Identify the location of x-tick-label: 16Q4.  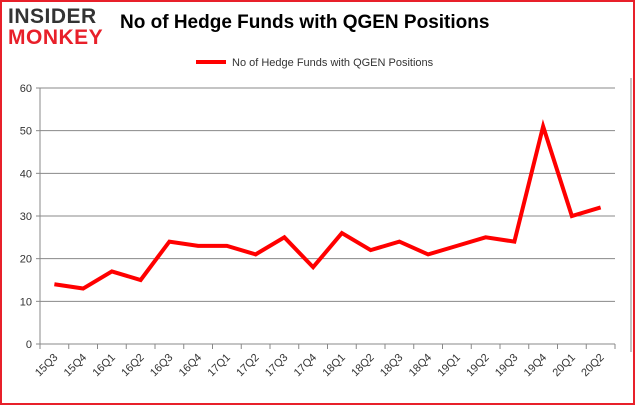
(191, 366).